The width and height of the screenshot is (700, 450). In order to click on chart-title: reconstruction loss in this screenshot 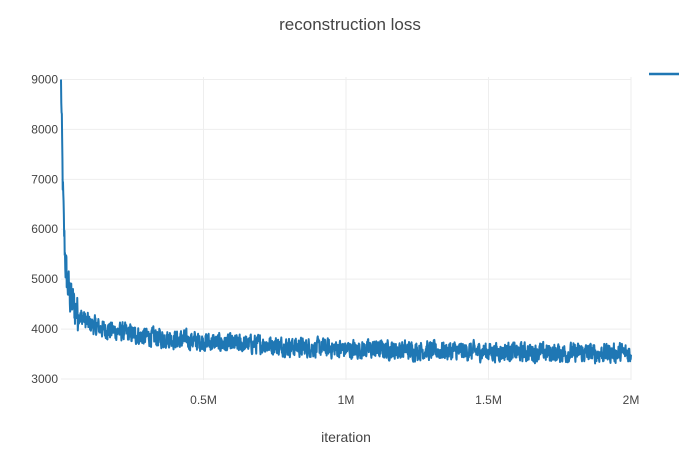, I will do `click(350, 24)`.